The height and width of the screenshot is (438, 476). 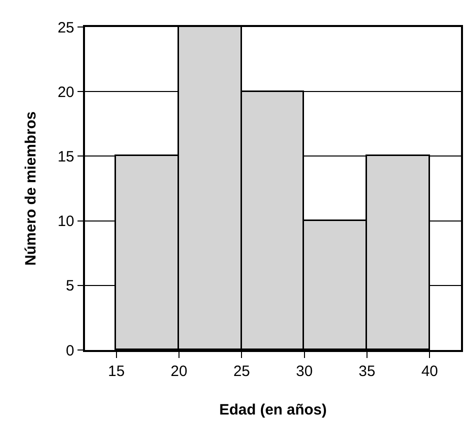 What do you see at coordinates (429, 371) in the screenshot?
I see `x-tick-label: 40` at bounding box center [429, 371].